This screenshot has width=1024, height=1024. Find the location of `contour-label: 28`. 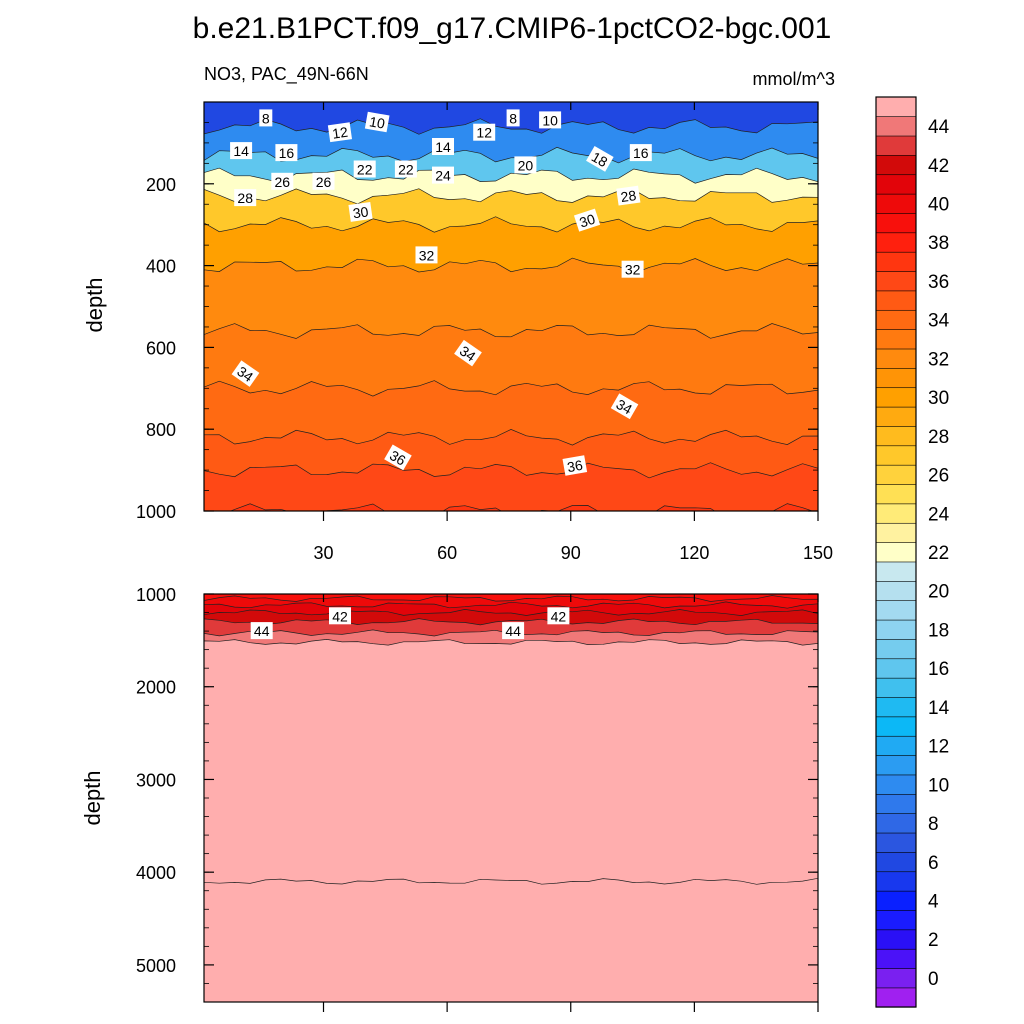

contour-label: 28 is located at coordinates (628, 195).